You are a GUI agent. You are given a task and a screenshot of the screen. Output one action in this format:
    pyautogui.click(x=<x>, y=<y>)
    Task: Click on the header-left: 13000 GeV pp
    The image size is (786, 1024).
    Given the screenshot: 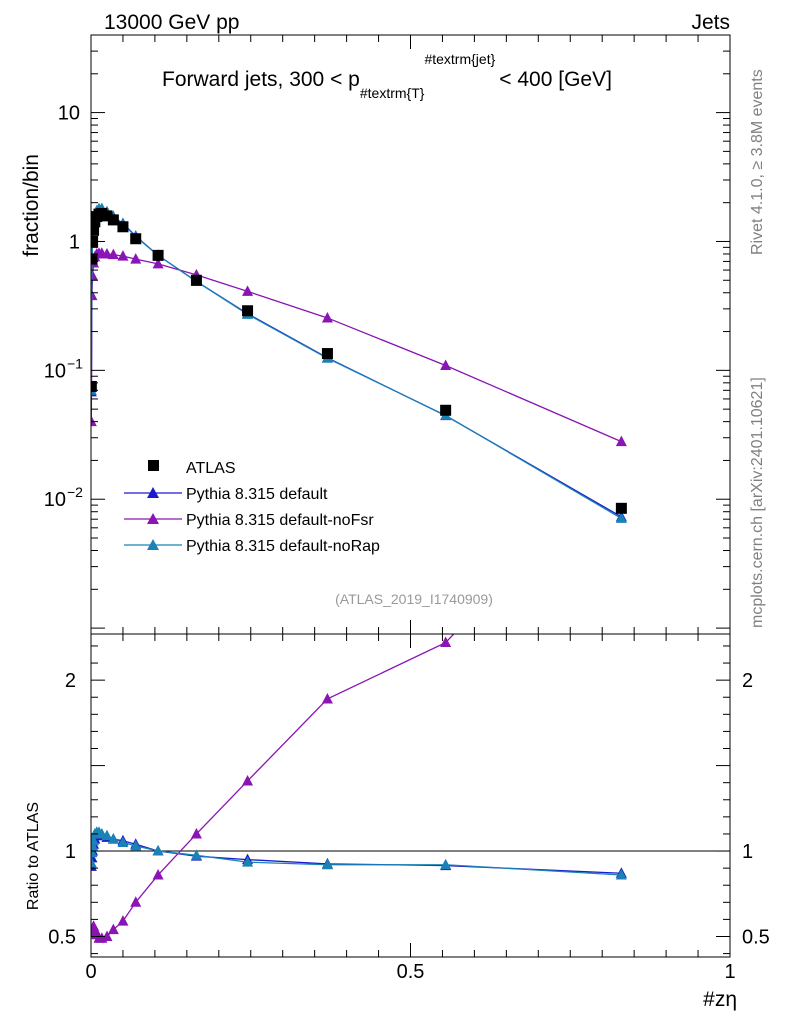 What is the action you would take?
    pyautogui.click(x=171, y=22)
    